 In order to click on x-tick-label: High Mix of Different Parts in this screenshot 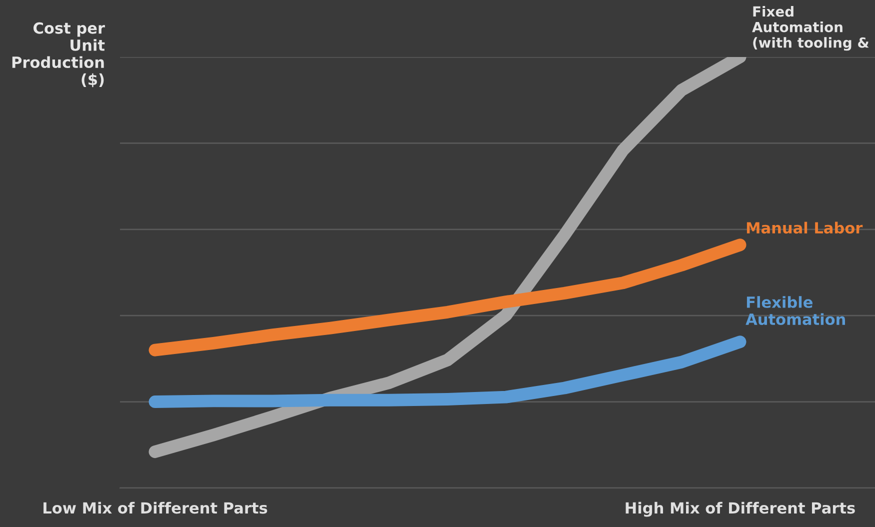, I will do `click(740, 509)`.